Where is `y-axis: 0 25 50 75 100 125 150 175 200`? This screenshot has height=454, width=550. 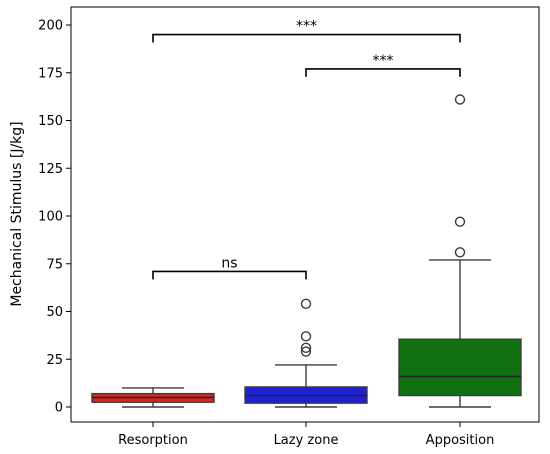 y-axis: 0 25 50 75 100 125 150 175 200 is located at coordinates (54, 217).